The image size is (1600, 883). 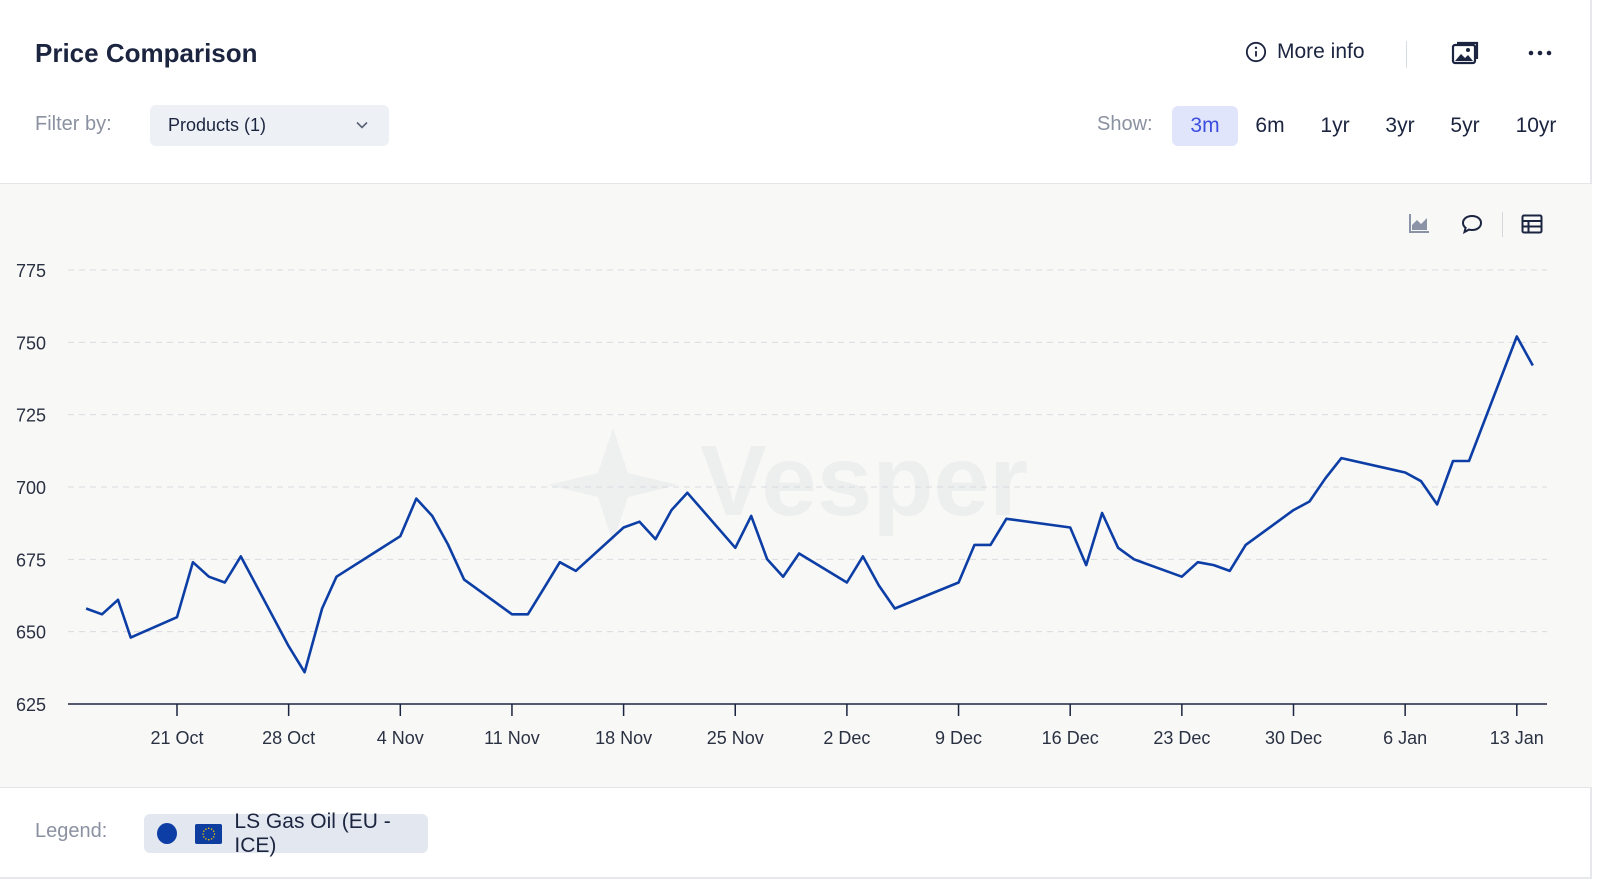 What do you see at coordinates (958, 738) in the screenshot?
I see `x-tick-label: 9 Dec` at bounding box center [958, 738].